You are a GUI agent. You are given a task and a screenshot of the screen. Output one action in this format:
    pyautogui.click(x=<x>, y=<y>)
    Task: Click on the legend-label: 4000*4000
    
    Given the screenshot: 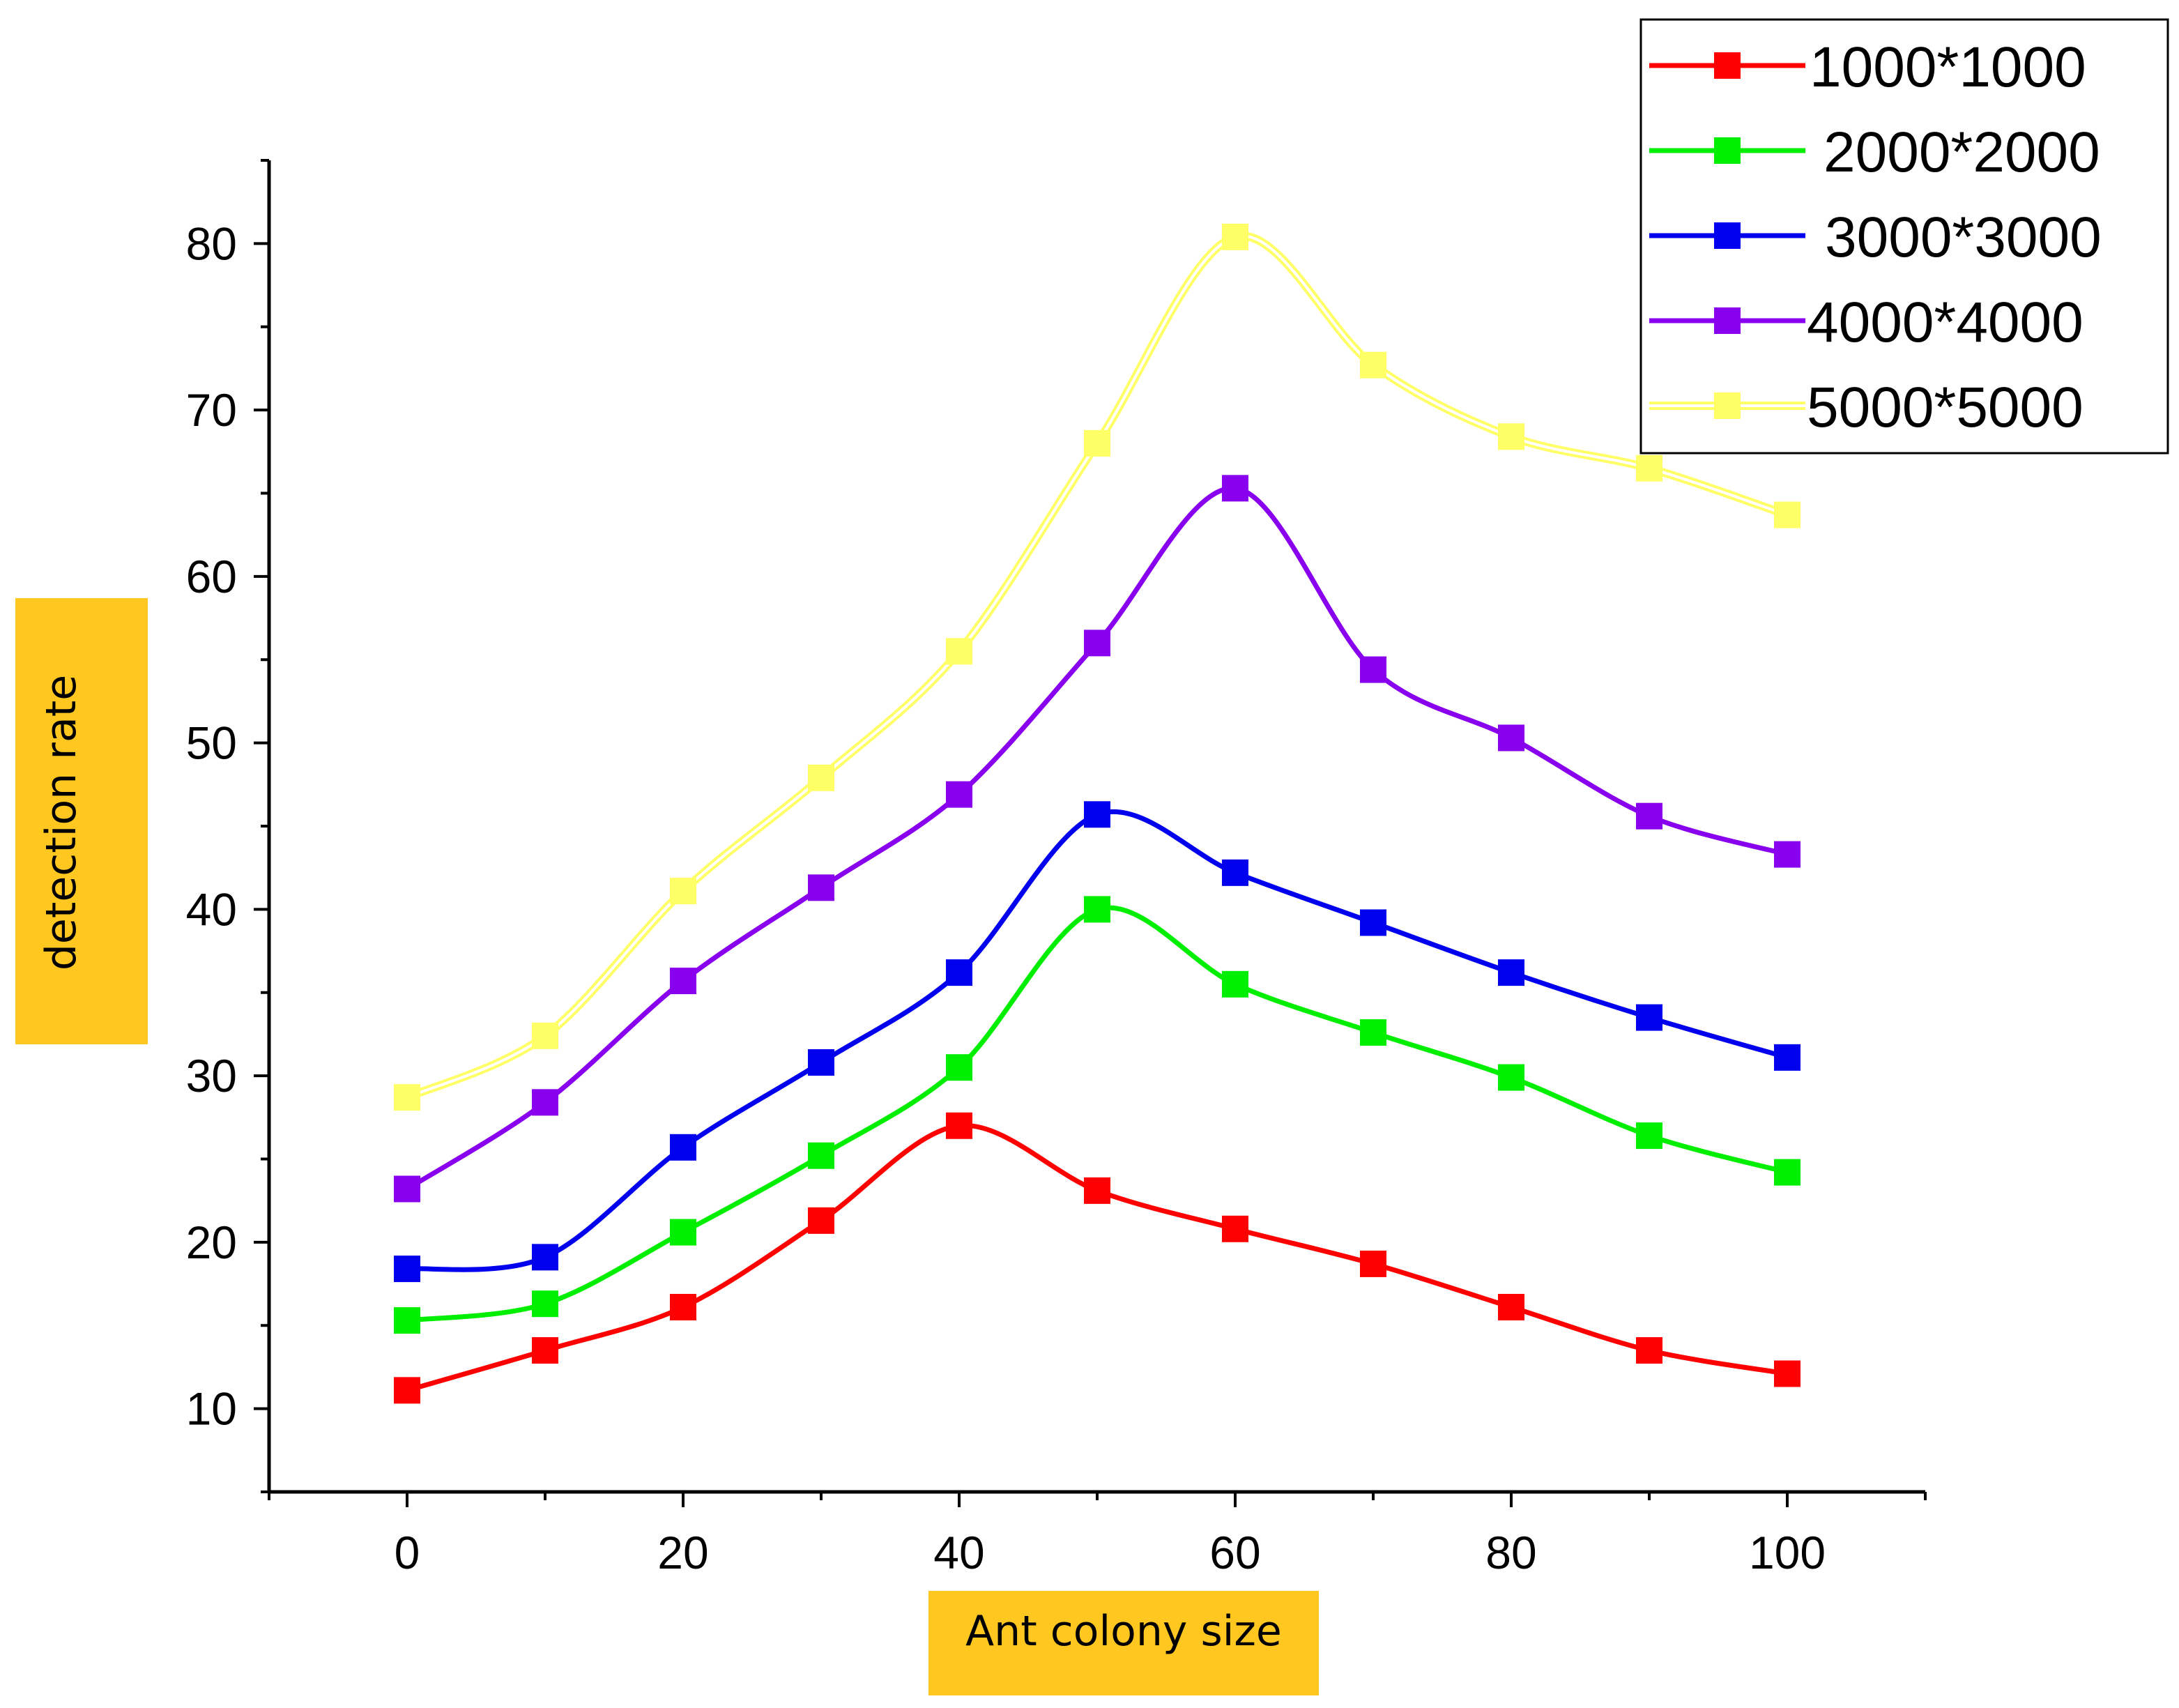 What is the action you would take?
    pyautogui.click(x=1946, y=322)
    